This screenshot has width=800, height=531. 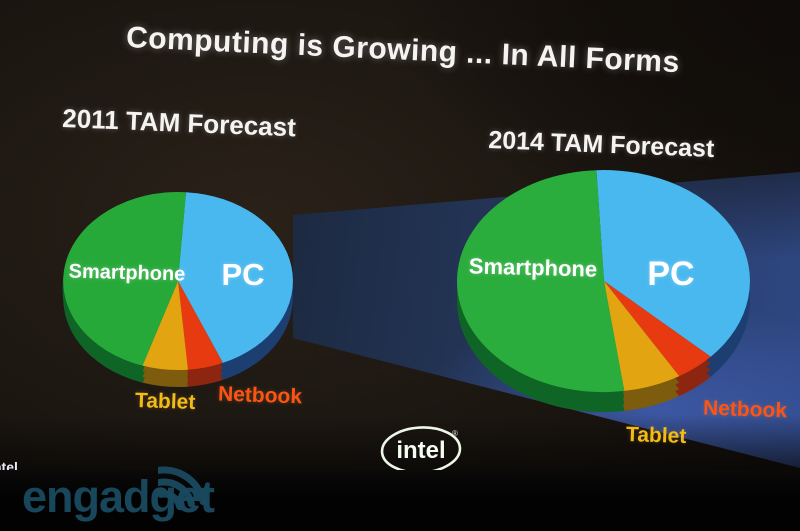 I want to click on slice-label-smartphone-2011: Smartphone, so click(x=127, y=273).